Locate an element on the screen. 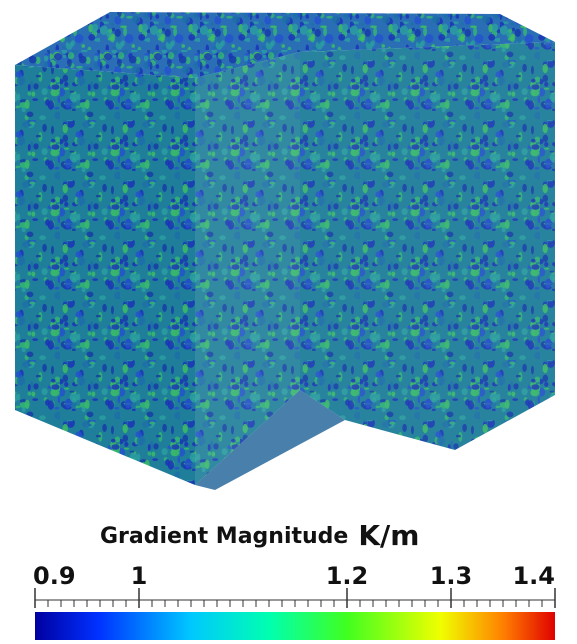  tick-label: 1.4 is located at coordinates (533, 576).